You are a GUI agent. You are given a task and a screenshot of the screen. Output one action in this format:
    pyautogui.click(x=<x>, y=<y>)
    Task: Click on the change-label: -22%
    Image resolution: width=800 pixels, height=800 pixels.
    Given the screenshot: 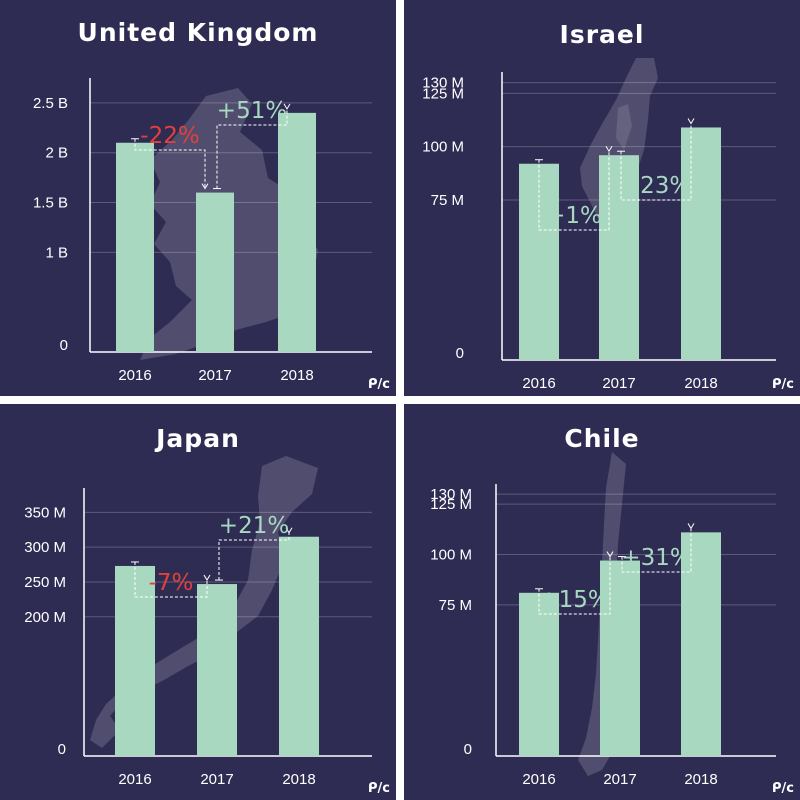 What is the action you would take?
    pyautogui.click(x=169, y=136)
    